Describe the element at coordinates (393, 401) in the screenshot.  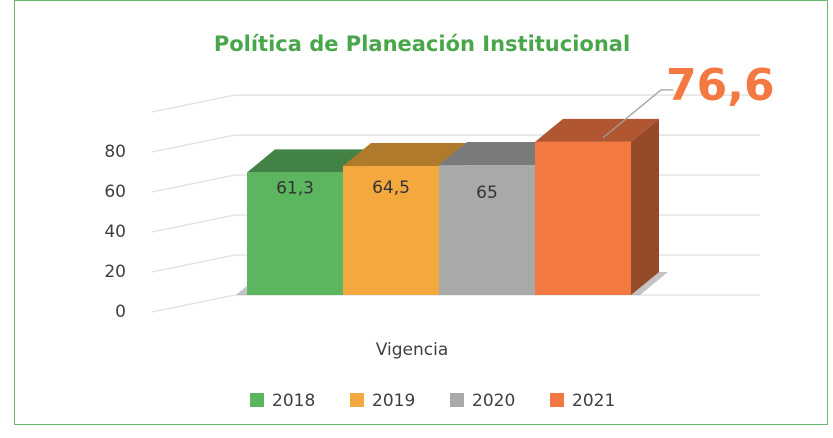
I see `legend-label: 2019` at that location.